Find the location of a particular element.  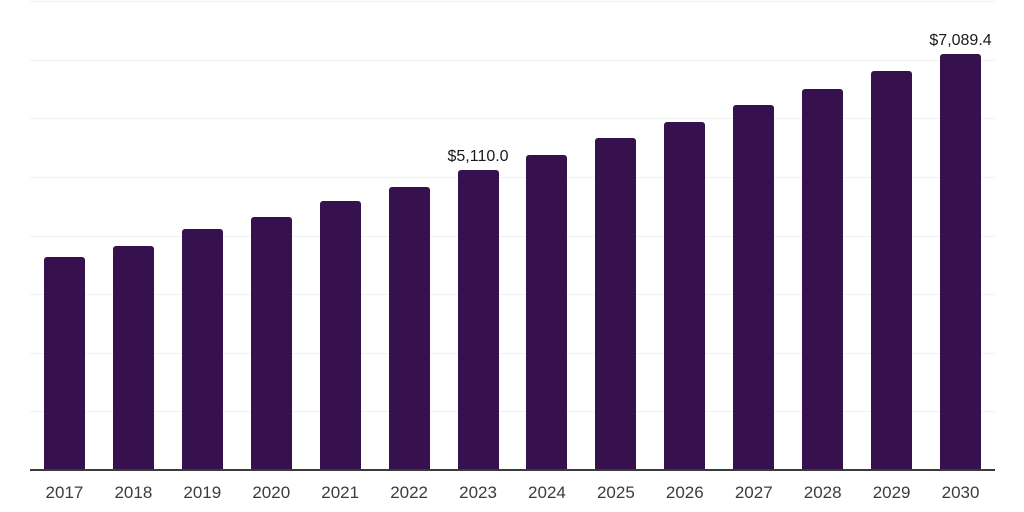

bar-2023 is located at coordinates (478, 320).